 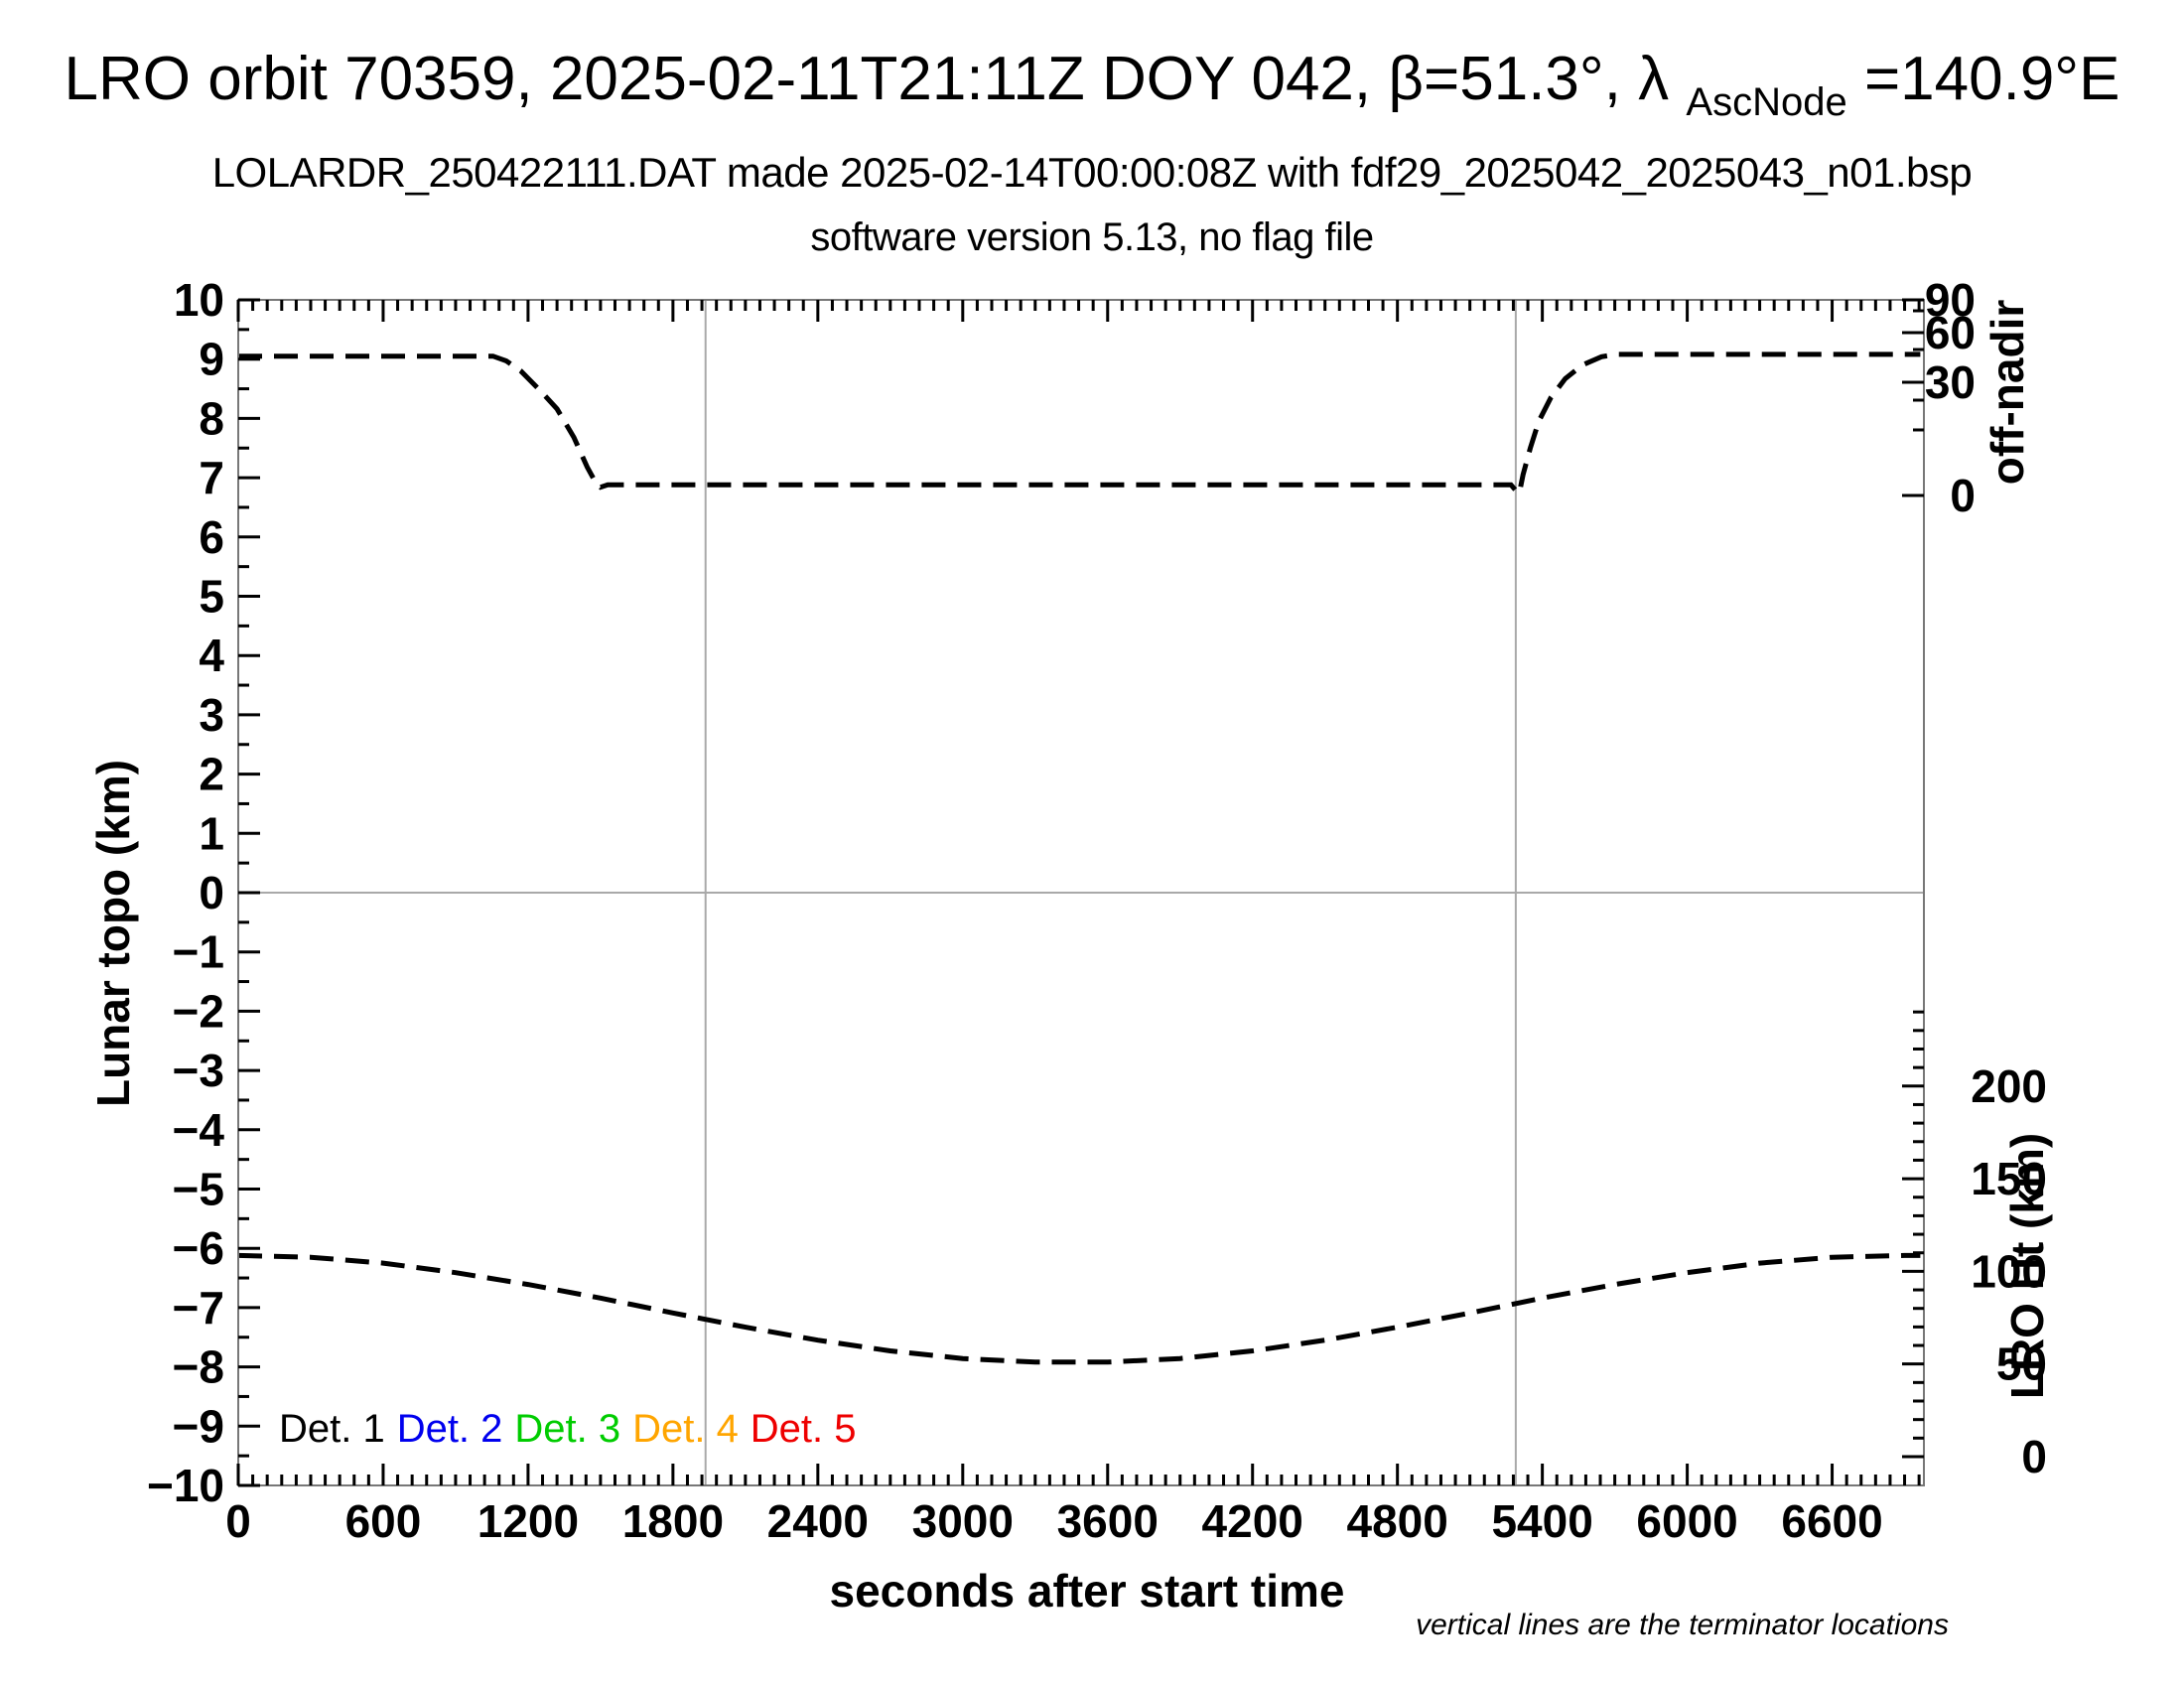 I want to click on y-left-tick-label: 9, so click(x=211, y=359).